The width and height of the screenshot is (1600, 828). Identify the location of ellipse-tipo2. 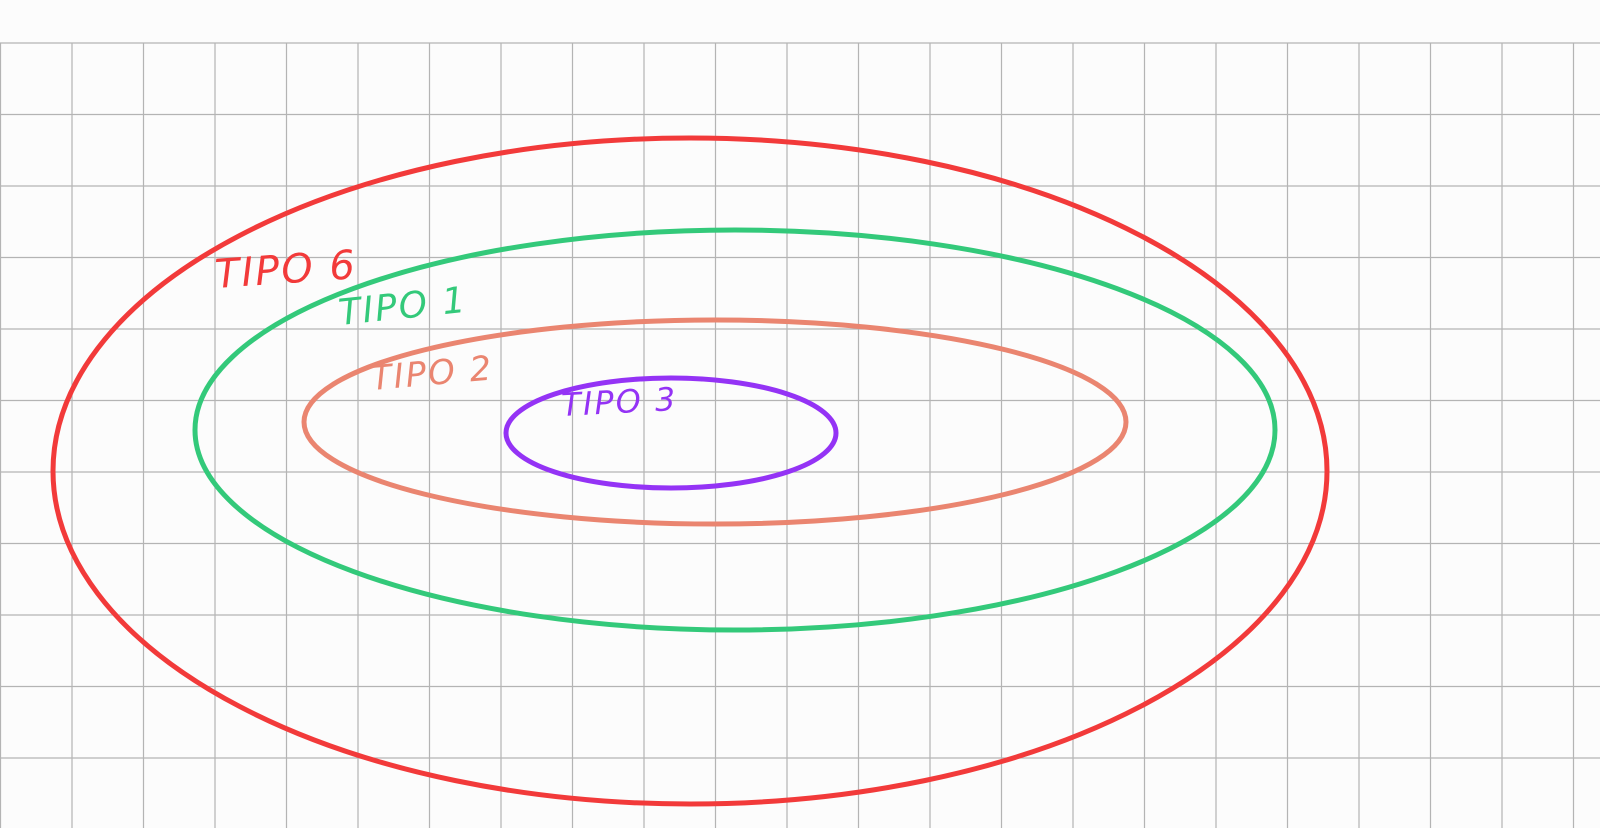
(715, 422).